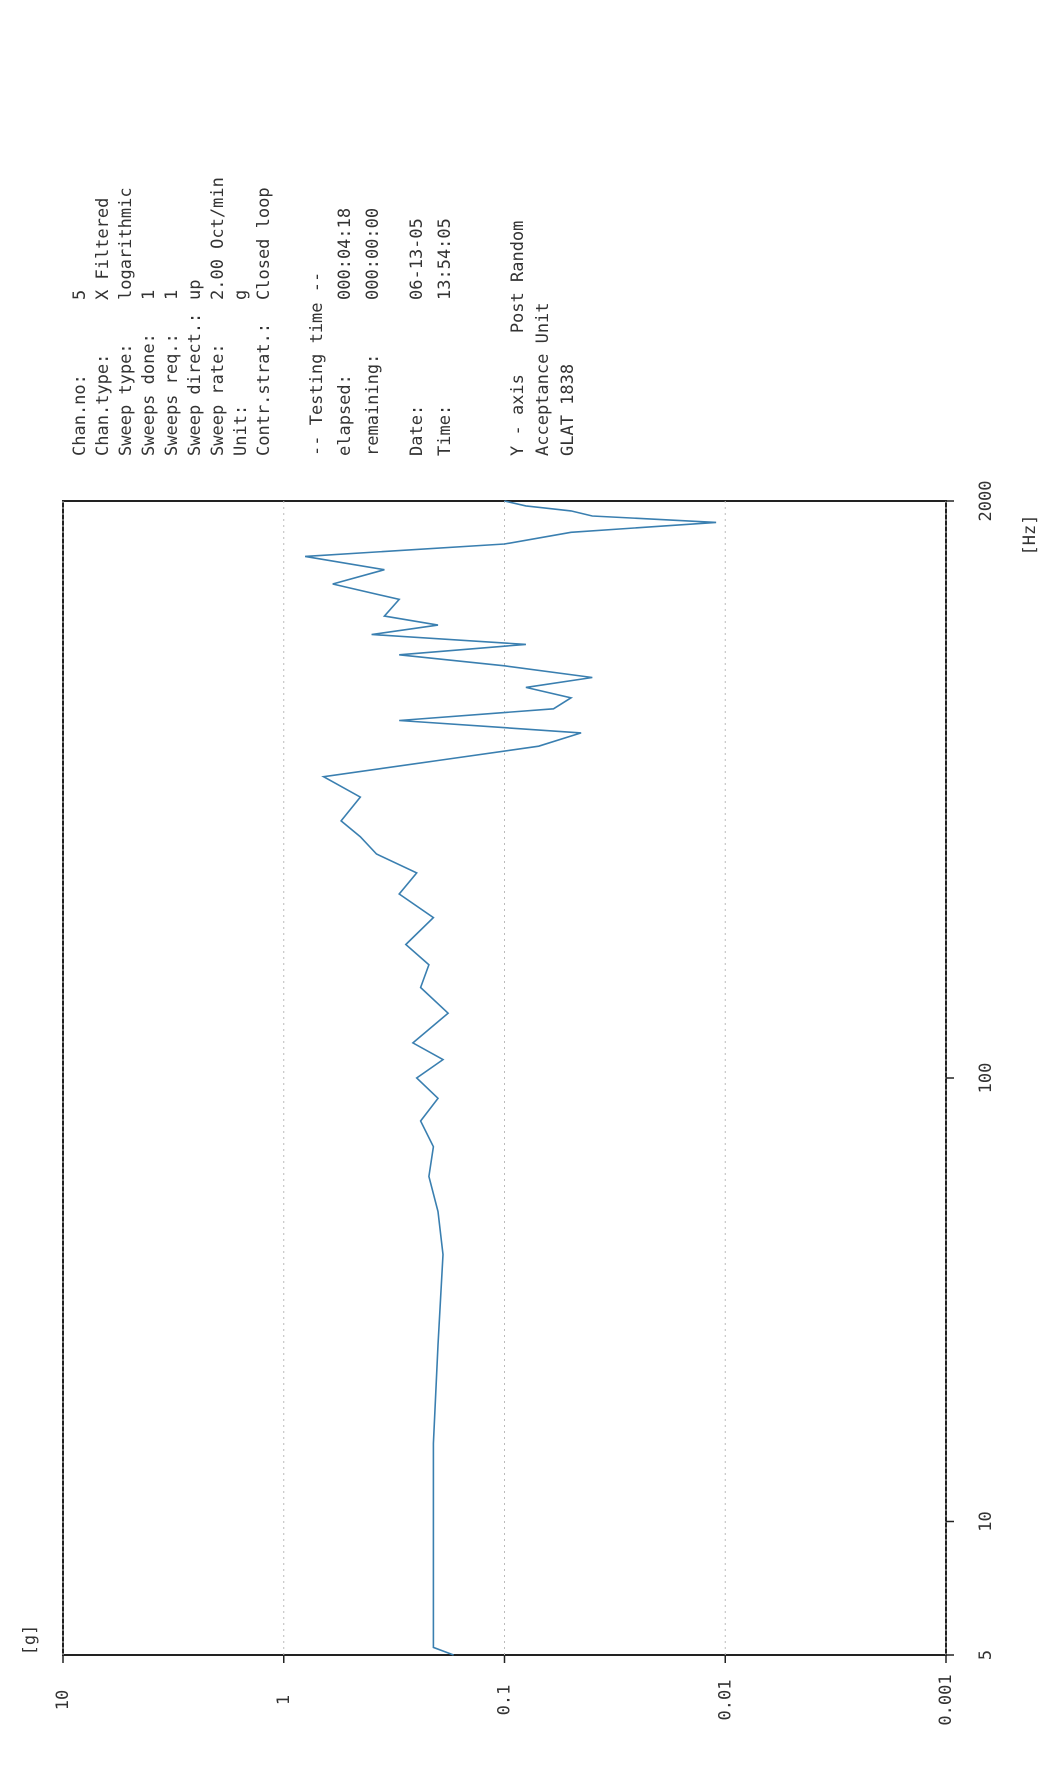 The image size is (1054, 1786). Describe the element at coordinates (149, 394) in the screenshot. I see `info-label: Sweeps done:` at that location.